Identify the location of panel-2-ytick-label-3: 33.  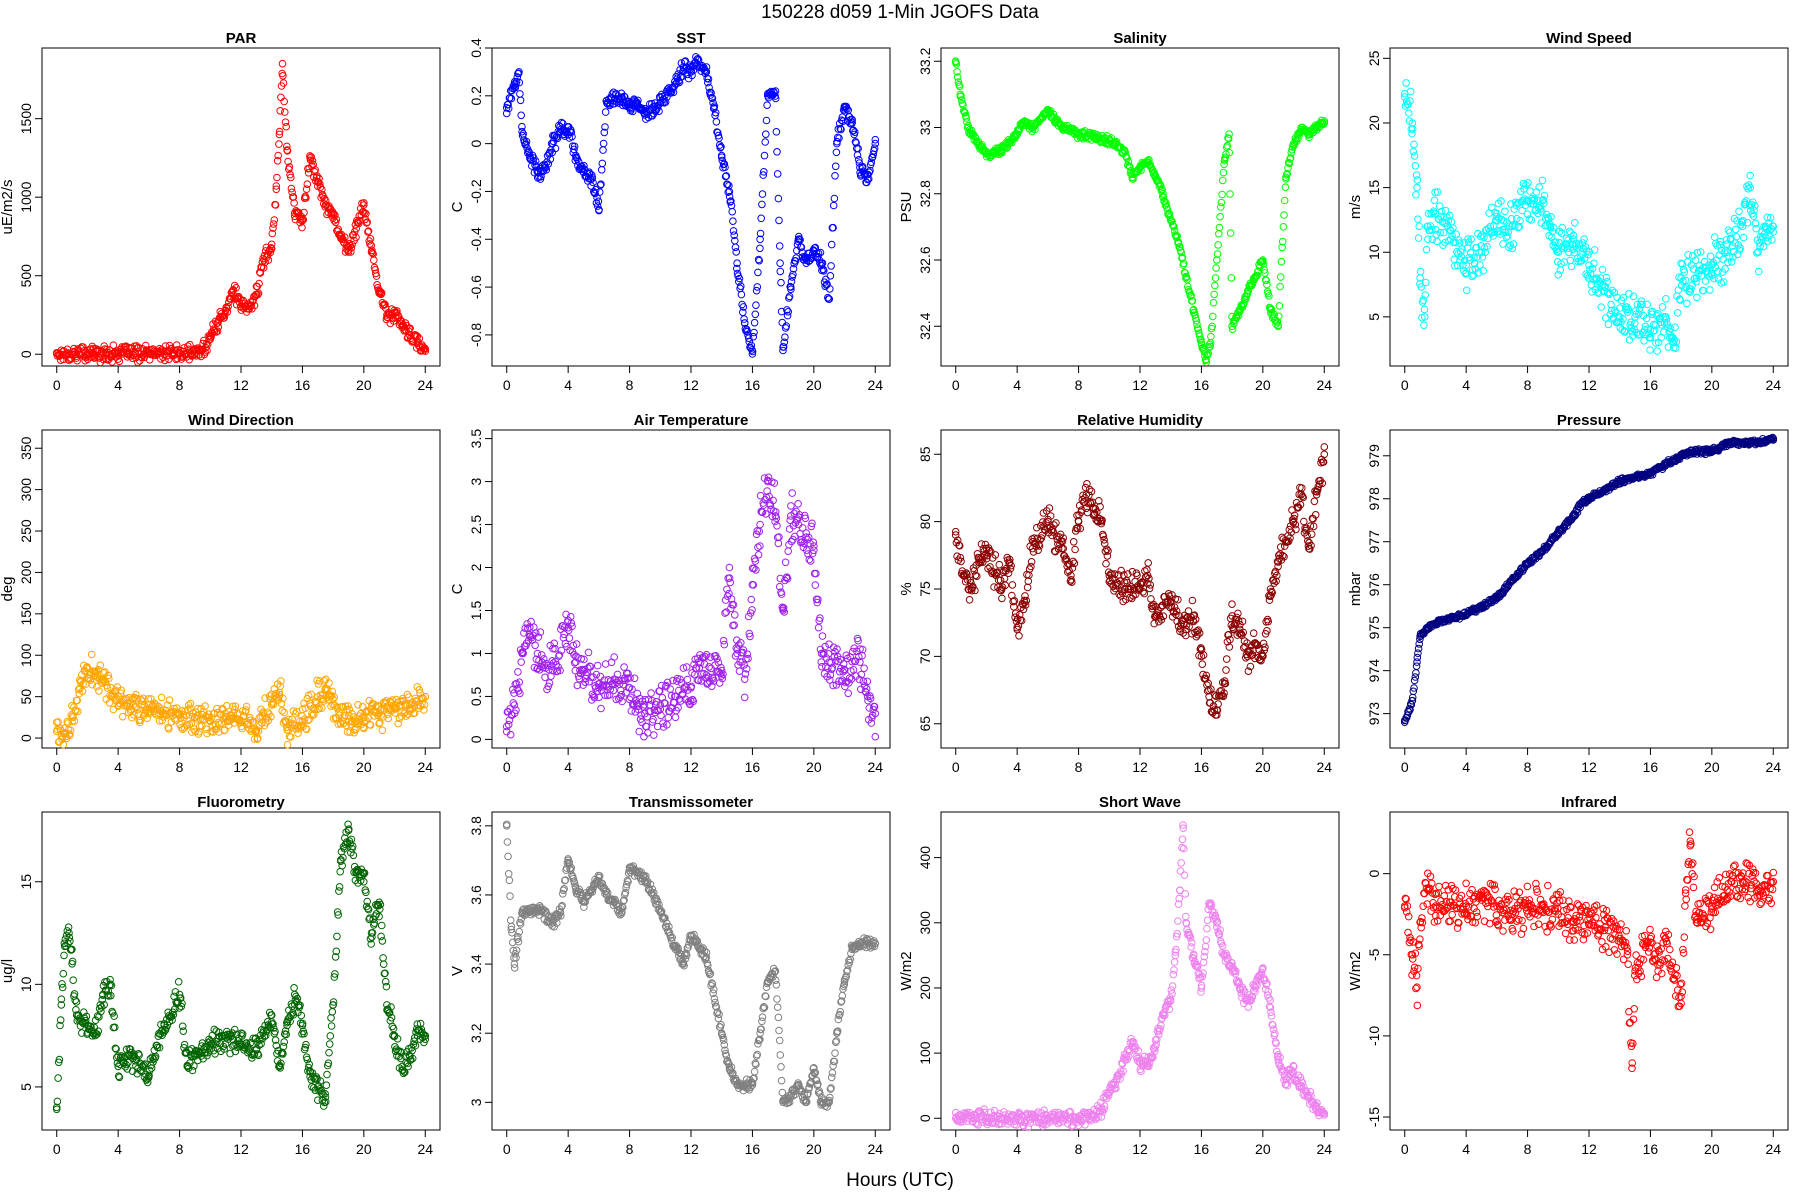
(925, 128).